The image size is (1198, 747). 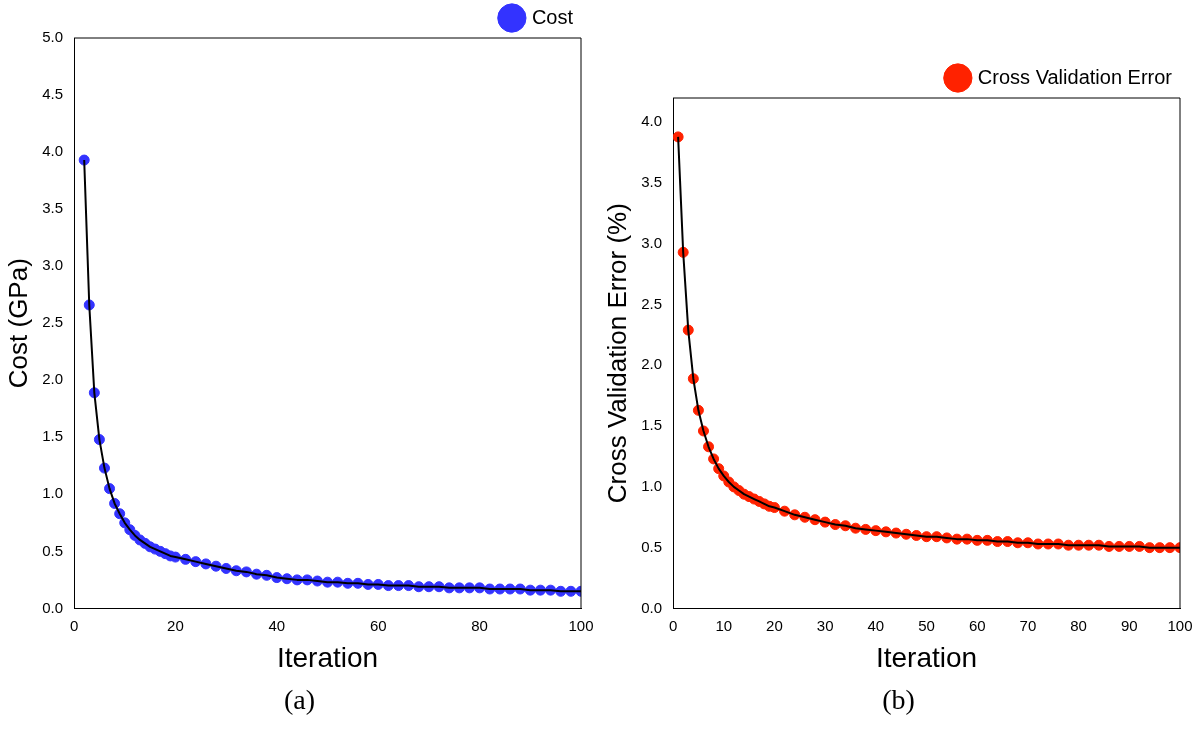 What do you see at coordinates (17, 323) in the screenshot?
I see `y-axis-title: Cost (GPa)` at bounding box center [17, 323].